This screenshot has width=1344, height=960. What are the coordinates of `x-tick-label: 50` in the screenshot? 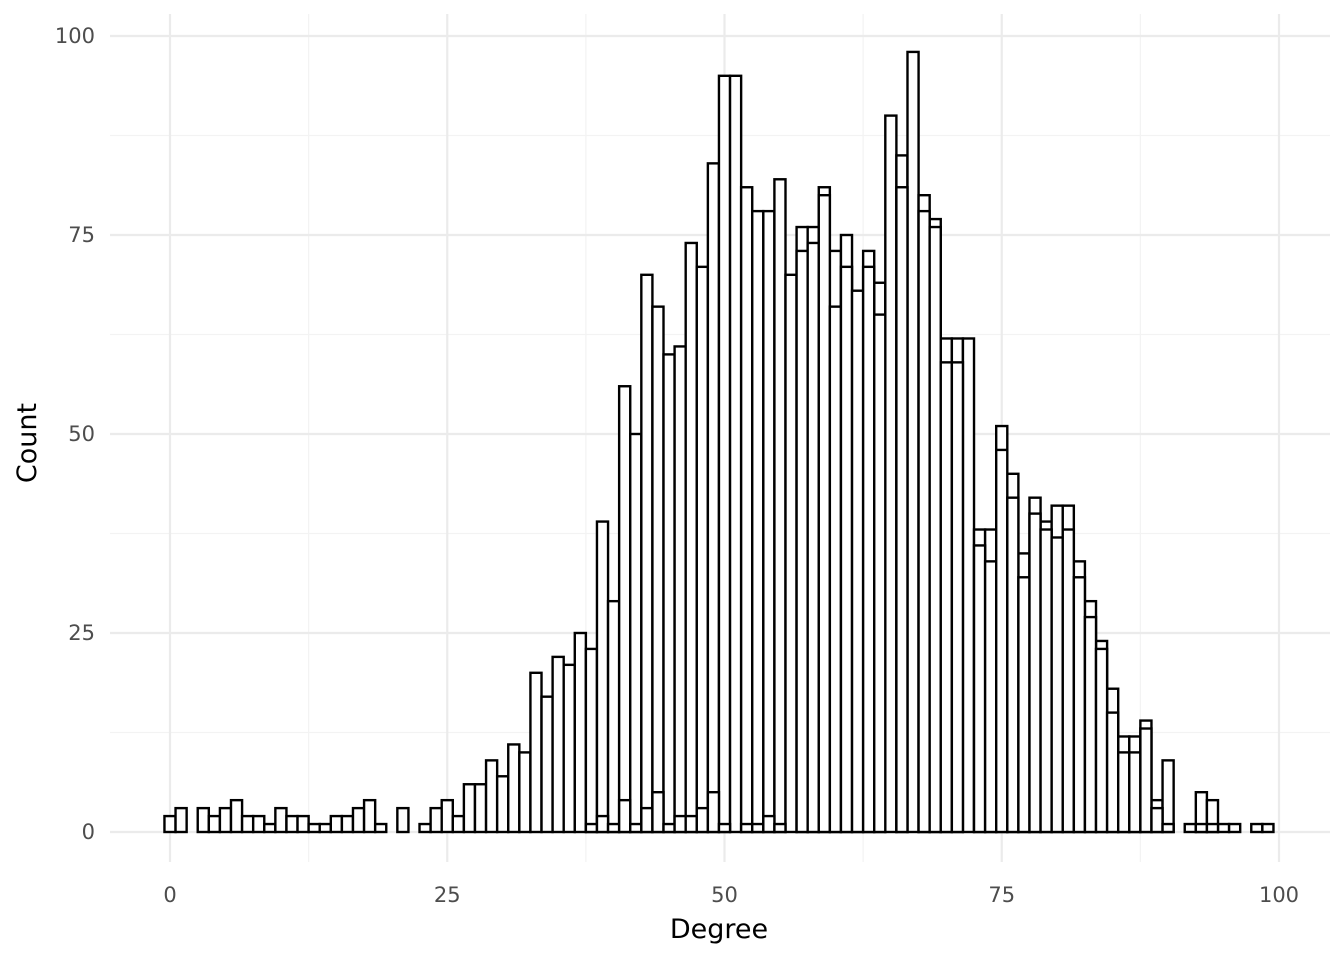 It's located at (724, 895).